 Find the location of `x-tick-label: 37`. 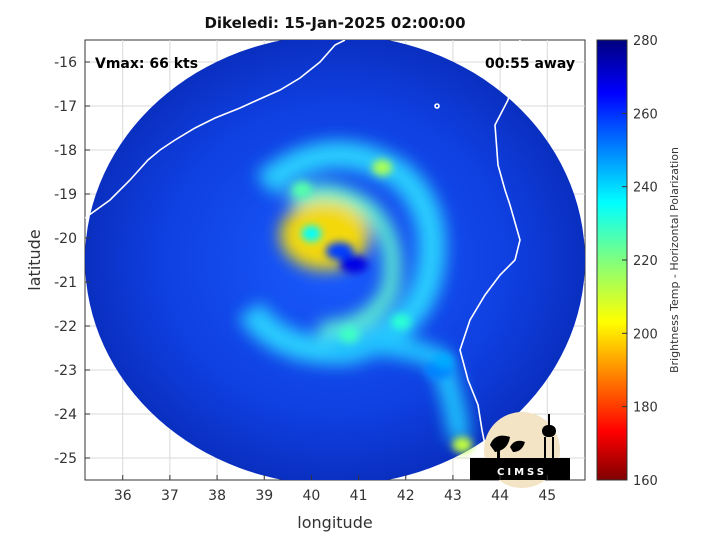

x-tick-label: 37 is located at coordinates (170, 496).